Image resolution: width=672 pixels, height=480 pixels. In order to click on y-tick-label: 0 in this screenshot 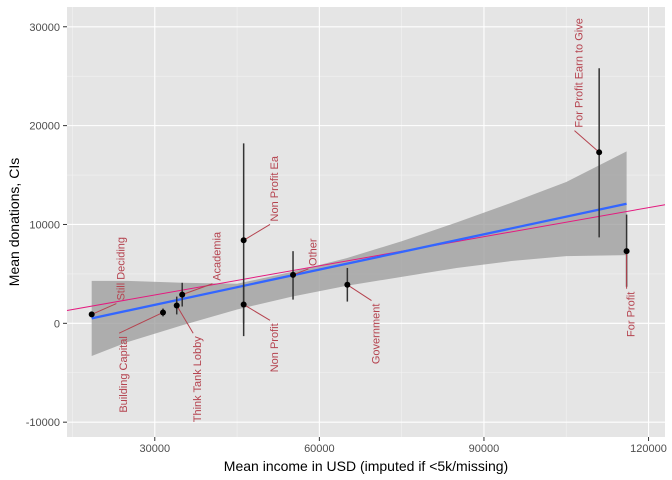, I will do `click(57, 324)`.